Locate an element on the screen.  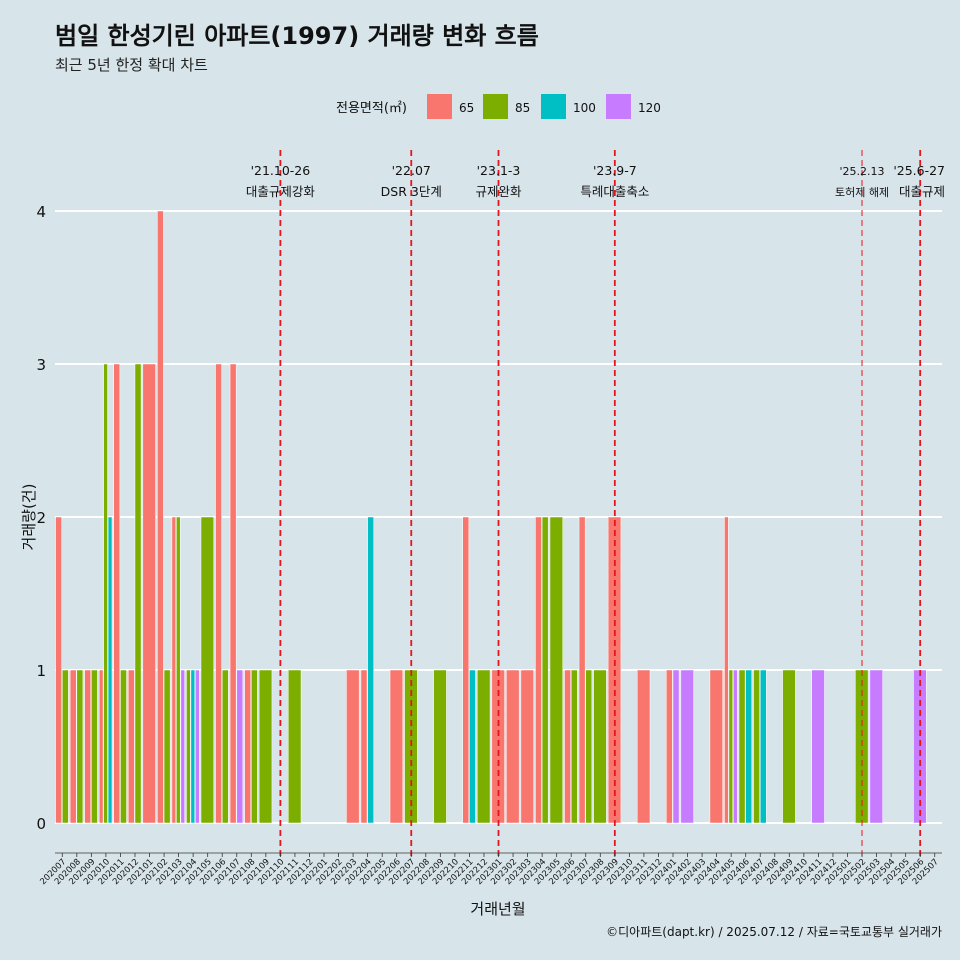
annotation-date: '25.2.13 is located at coordinates (862, 171).